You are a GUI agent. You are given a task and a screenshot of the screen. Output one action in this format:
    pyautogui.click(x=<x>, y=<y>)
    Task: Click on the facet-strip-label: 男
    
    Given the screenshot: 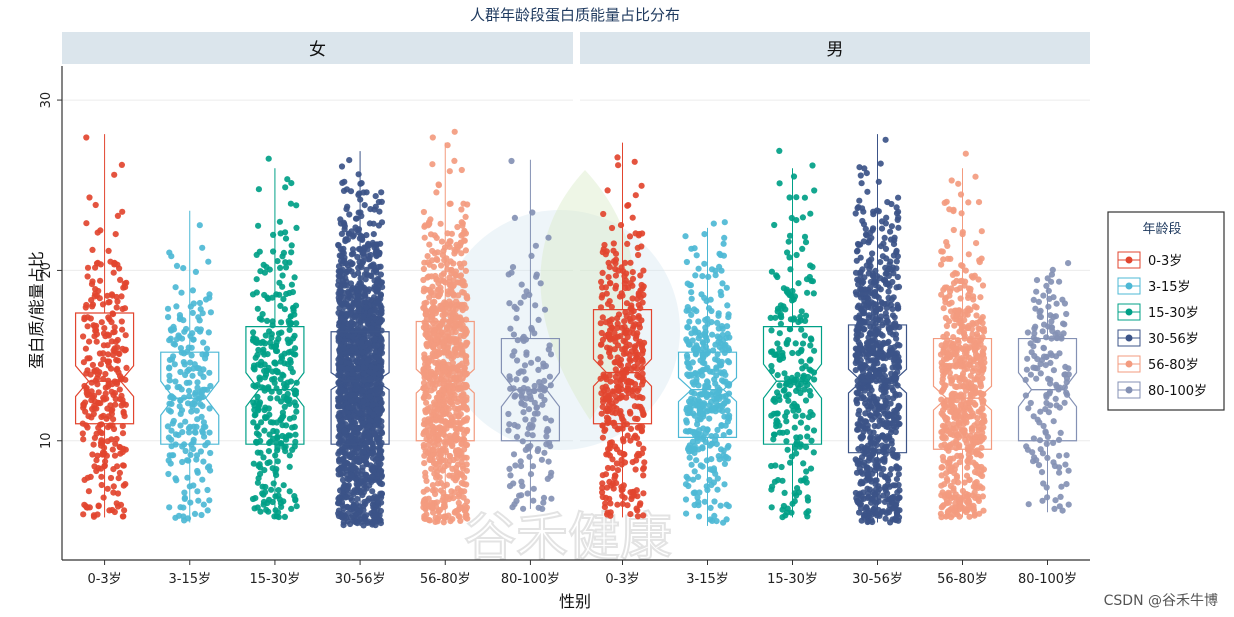 What is the action you would take?
    pyautogui.click(x=835, y=50)
    